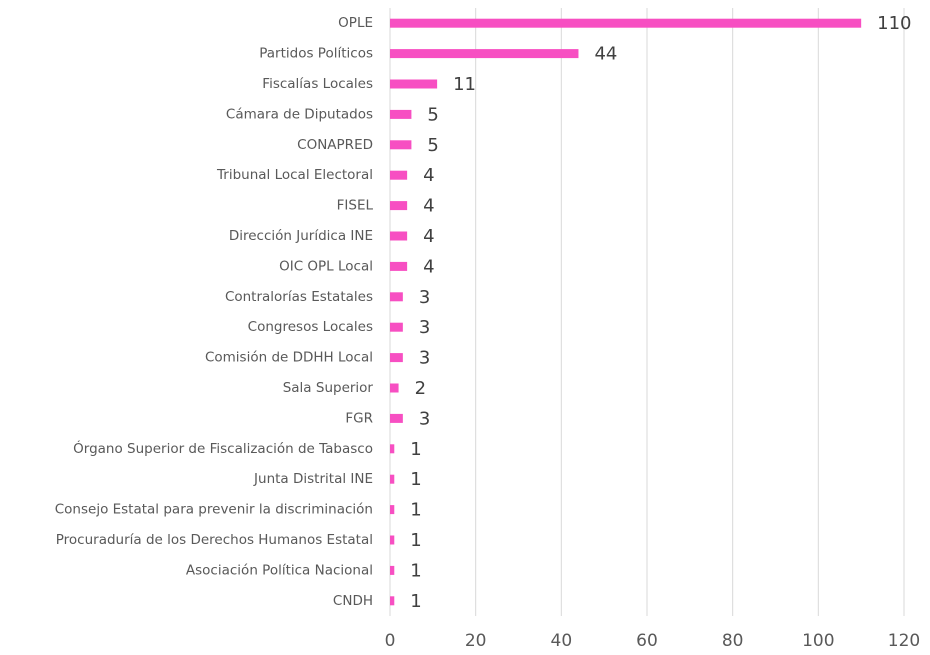 This screenshot has height=655, width=930. Describe the element at coordinates (647, 641) in the screenshot. I see `x-tick-label: 60` at that location.